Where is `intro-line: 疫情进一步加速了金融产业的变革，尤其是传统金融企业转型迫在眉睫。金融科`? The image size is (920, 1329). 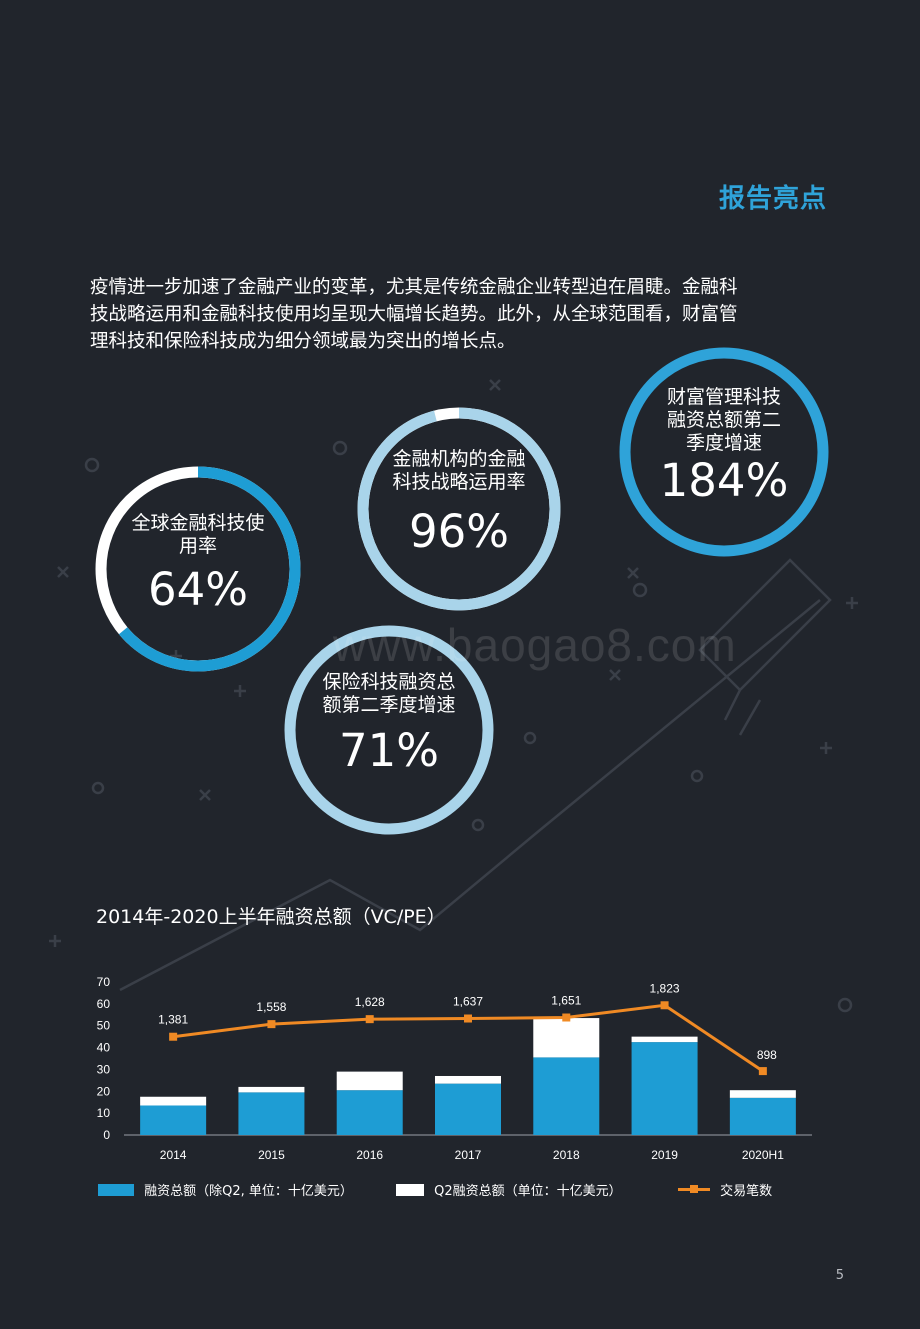
intro-line: 疫情进一步加速了金融产业的变革，尤其是传统金融企业转型迫在眉睫。金融科 is located at coordinates (414, 287).